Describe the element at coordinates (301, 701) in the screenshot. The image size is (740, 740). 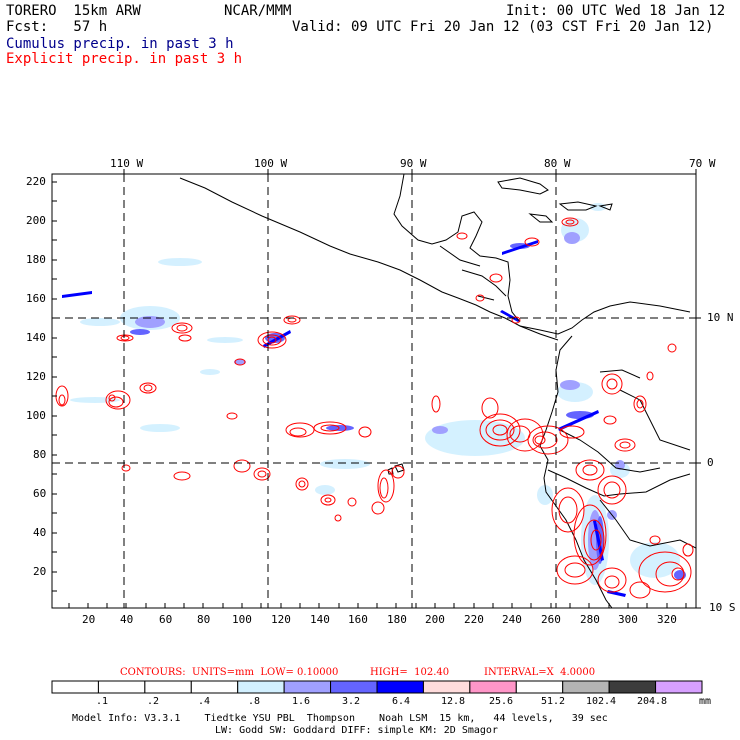
I see `colorbar-label: 1.6` at that location.